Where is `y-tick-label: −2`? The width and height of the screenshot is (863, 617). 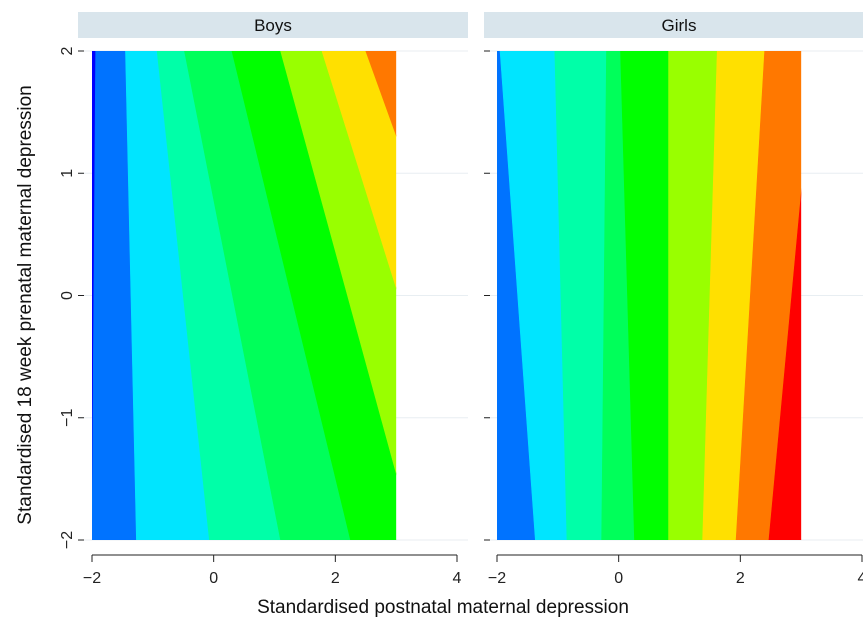 y-tick-label: −2 is located at coordinates (67, 540).